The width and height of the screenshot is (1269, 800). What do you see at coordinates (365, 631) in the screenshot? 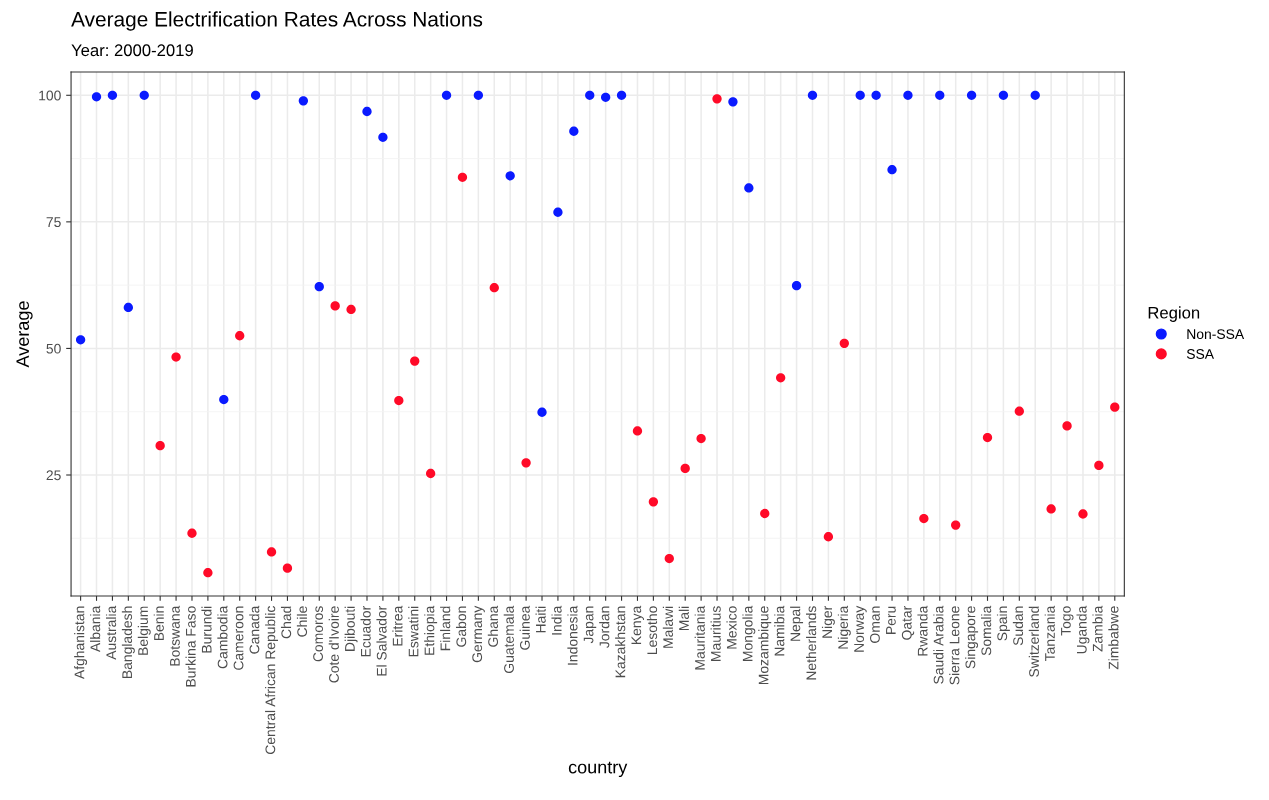
I see `x-tick-label: Ecuador` at bounding box center [365, 631].